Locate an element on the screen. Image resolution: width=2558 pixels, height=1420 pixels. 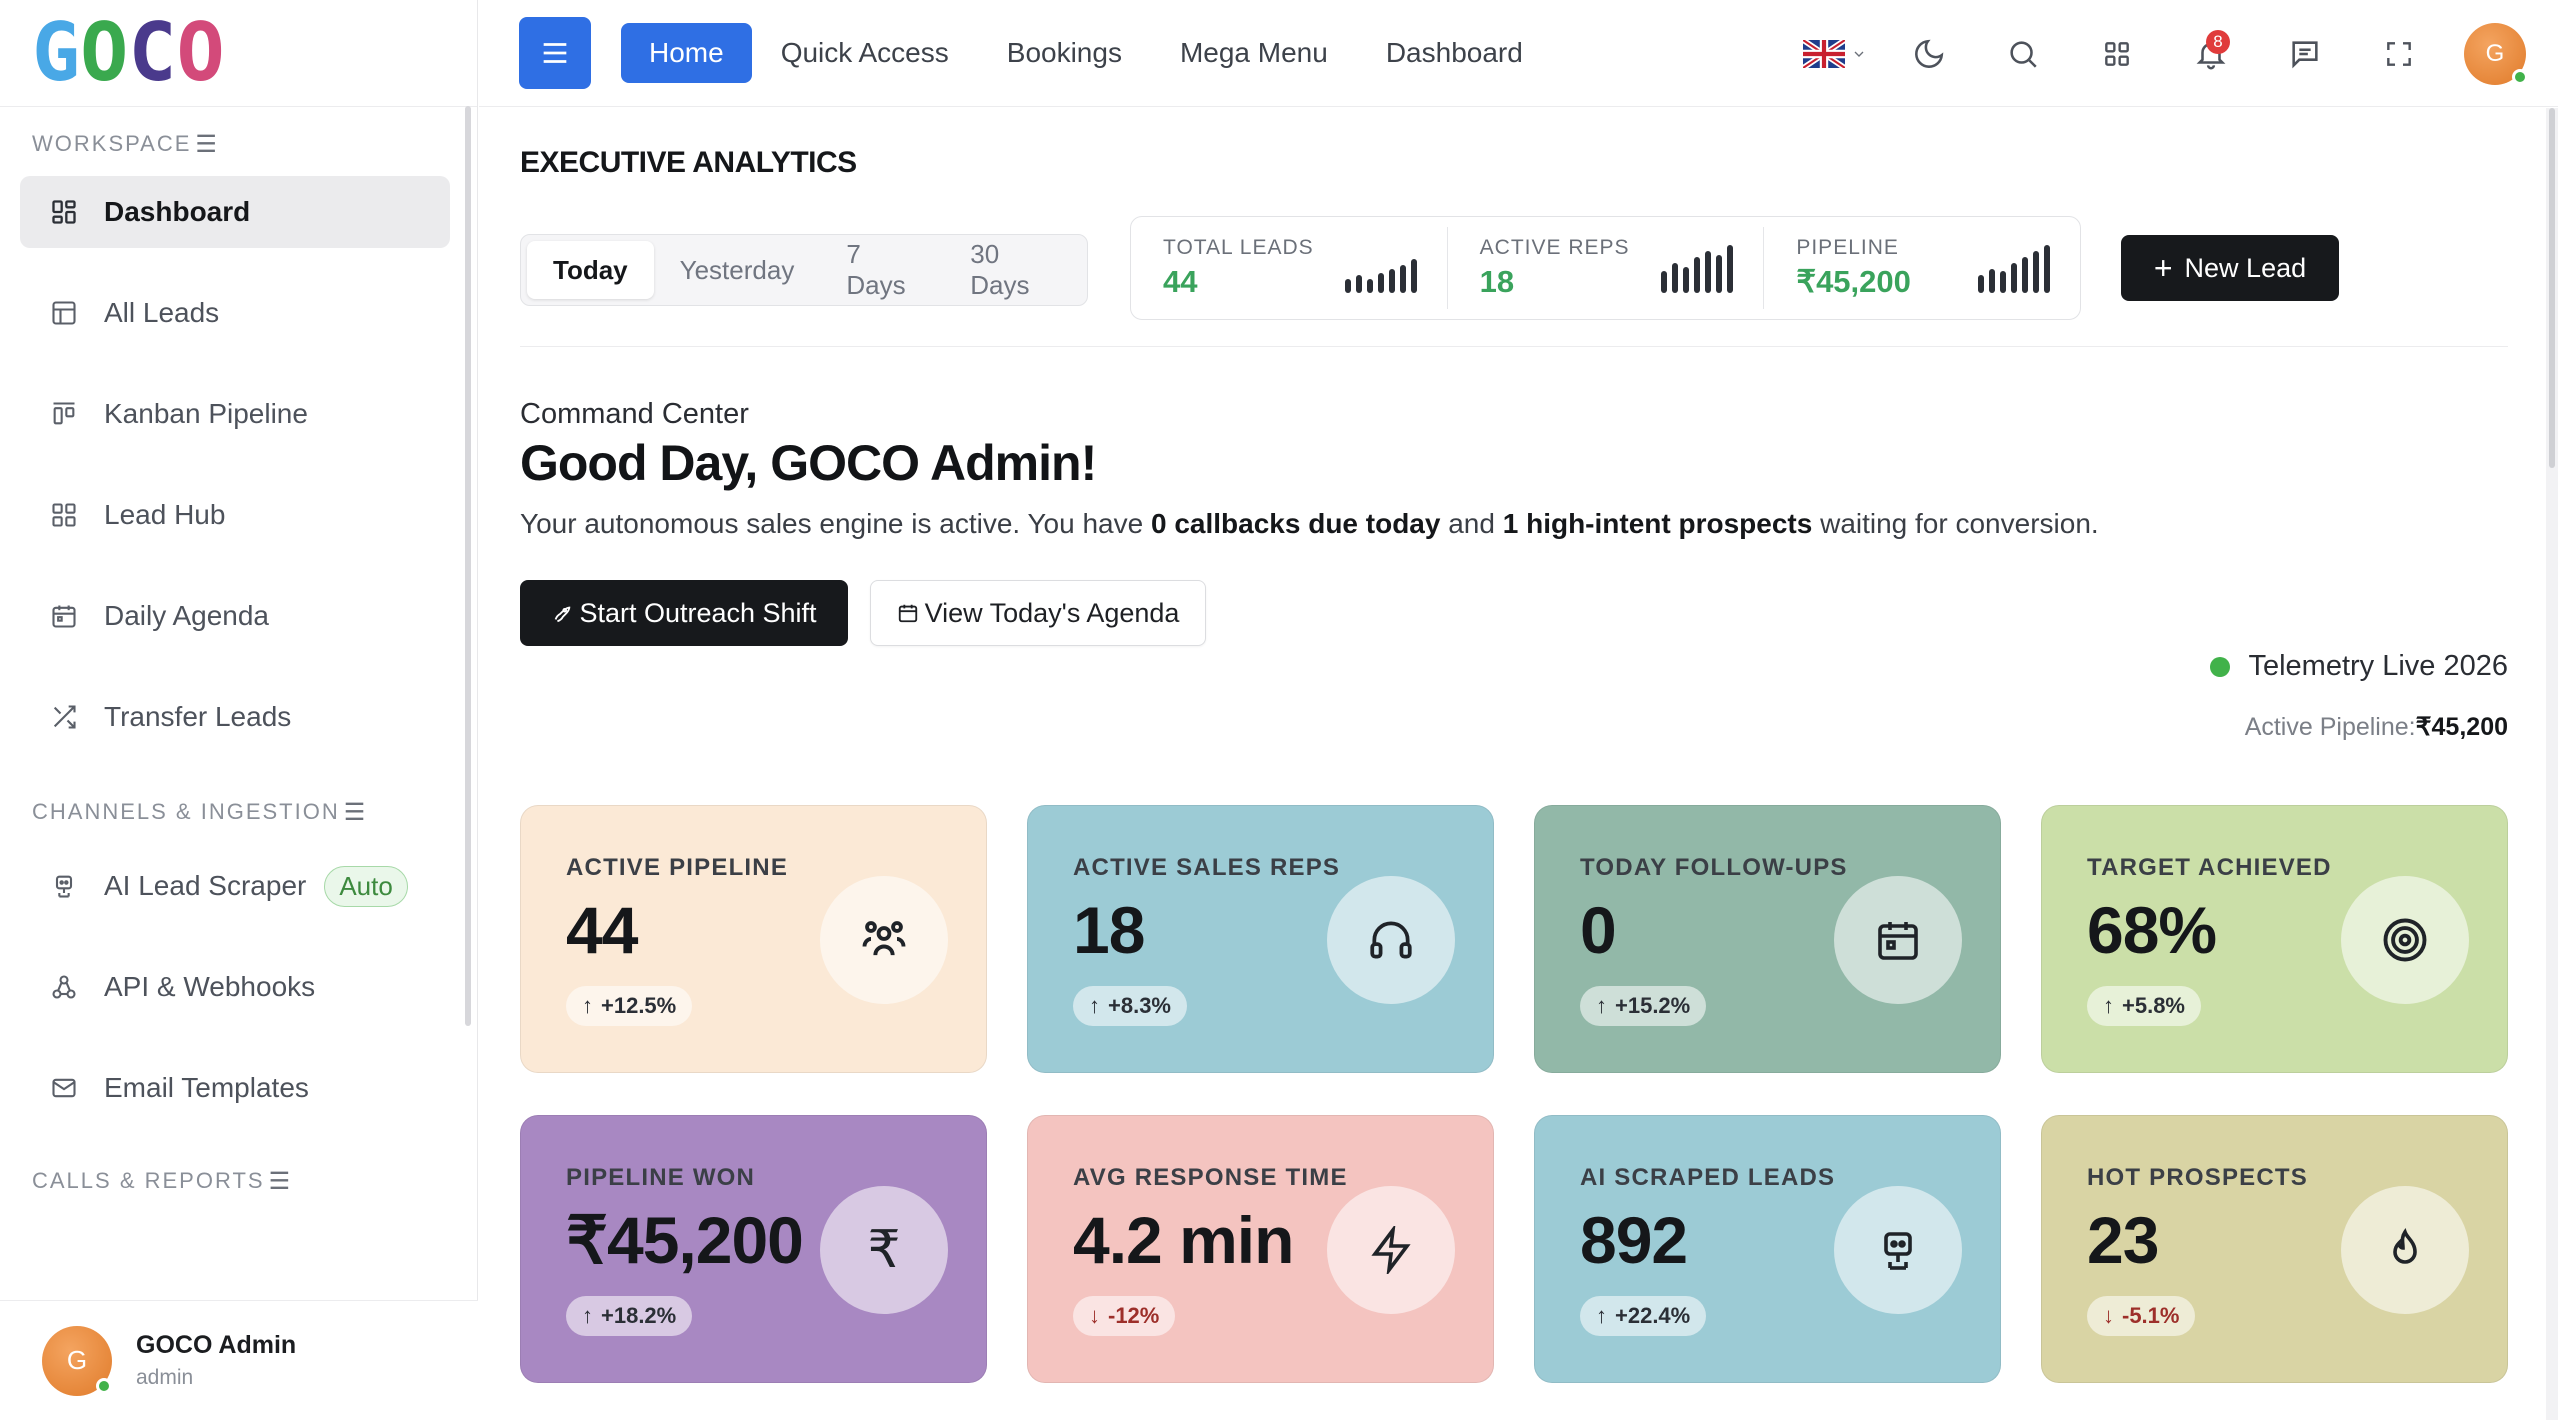
kpi-value: 4.2 min is located at coordinates (1183, 1240).